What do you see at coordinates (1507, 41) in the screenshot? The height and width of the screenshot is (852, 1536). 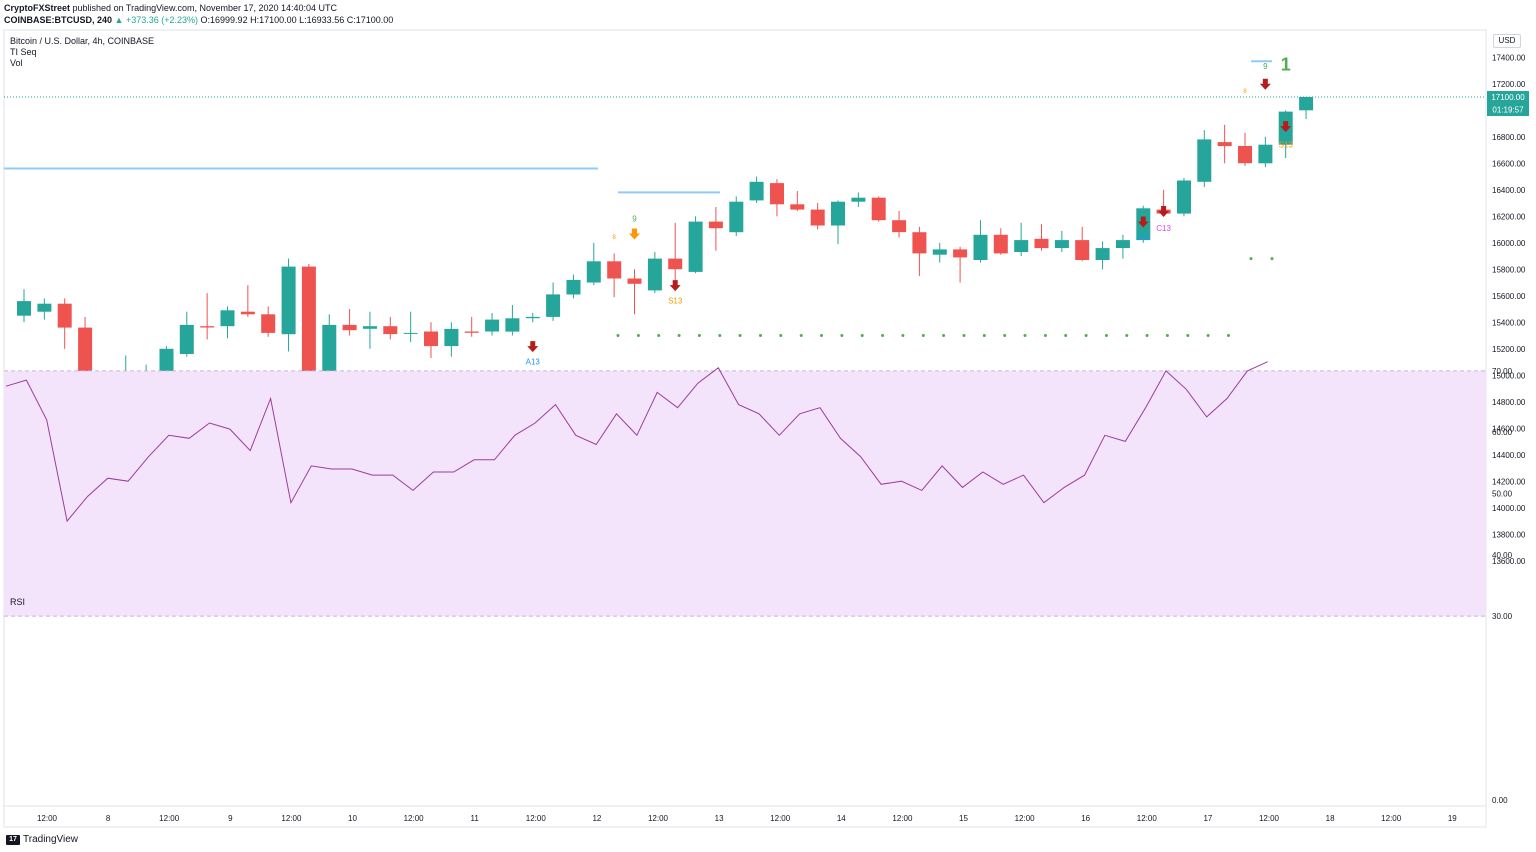 I see `currency-badge: USD` at bounding box center [1507, 41].